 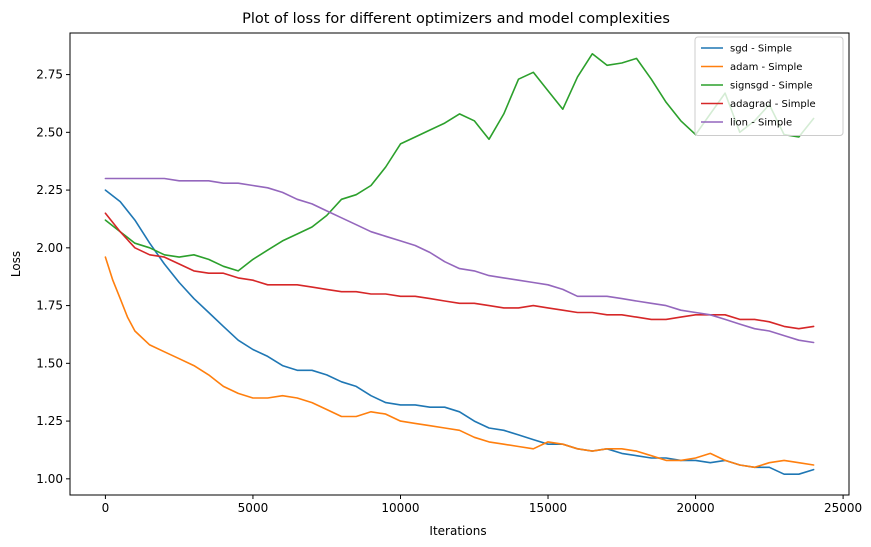 I want to click on y-axis-title: Loss, so click(x=16, y=264).